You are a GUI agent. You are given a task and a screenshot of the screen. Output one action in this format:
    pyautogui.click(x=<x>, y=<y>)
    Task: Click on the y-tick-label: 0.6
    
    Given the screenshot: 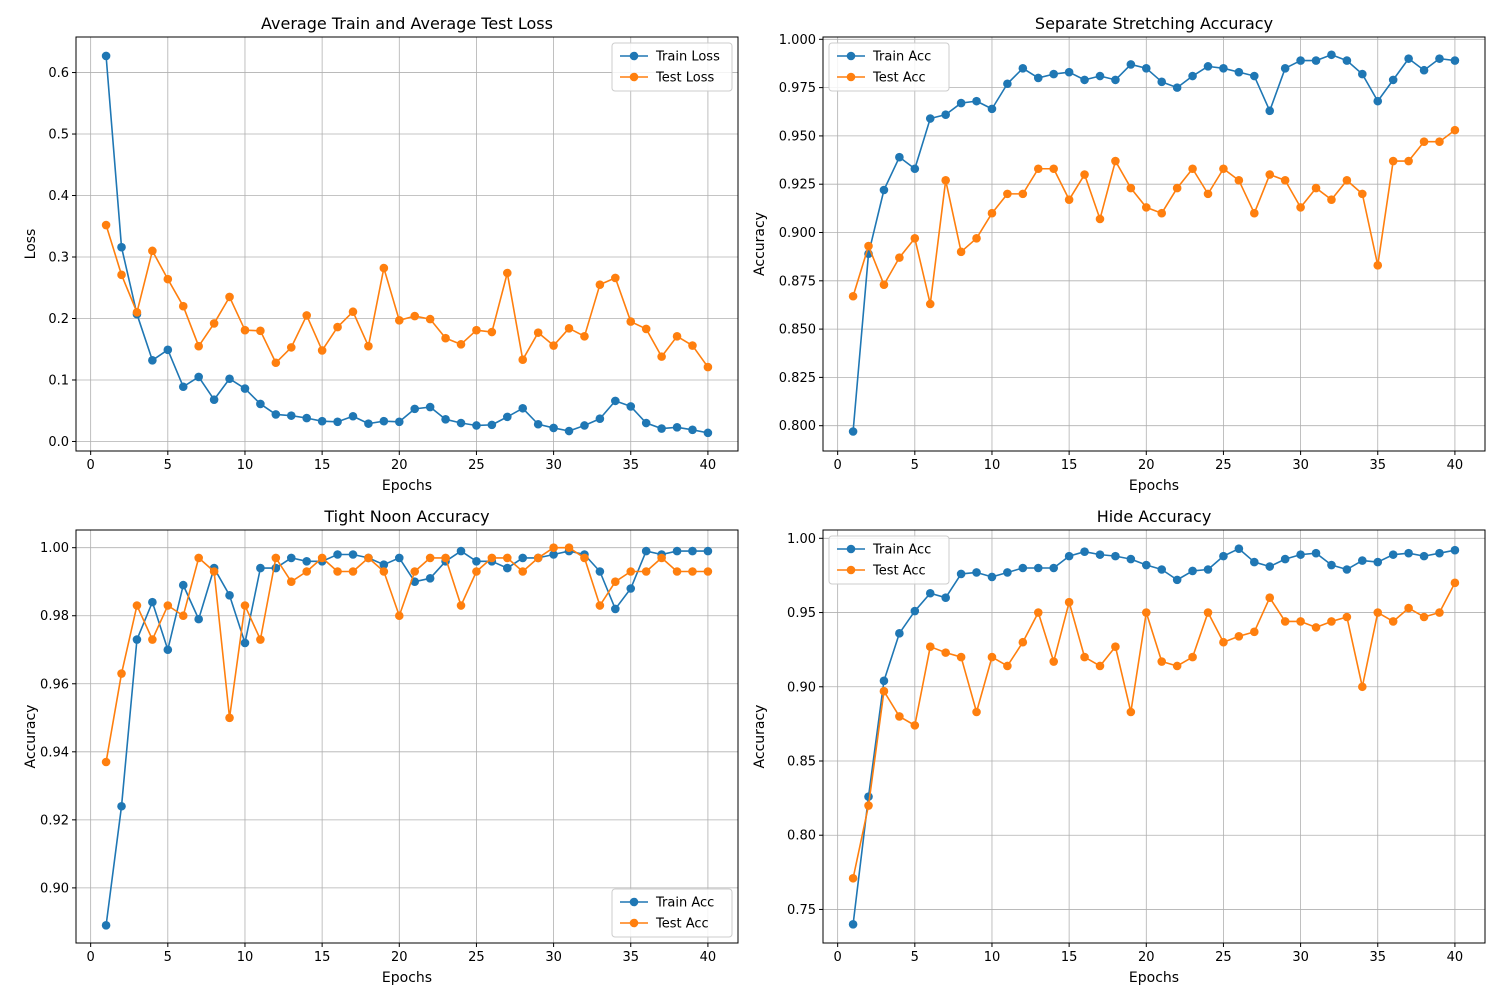 What is the action you would take?
    pyautogui.click(x=58, y=73)
    